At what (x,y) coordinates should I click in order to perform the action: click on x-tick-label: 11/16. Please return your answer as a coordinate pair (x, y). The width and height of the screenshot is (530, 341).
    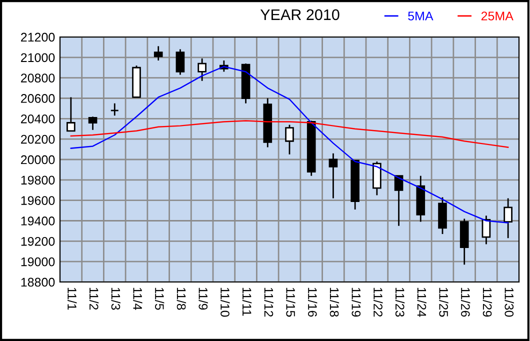
    Looking at the image, I should click on (313, 302).